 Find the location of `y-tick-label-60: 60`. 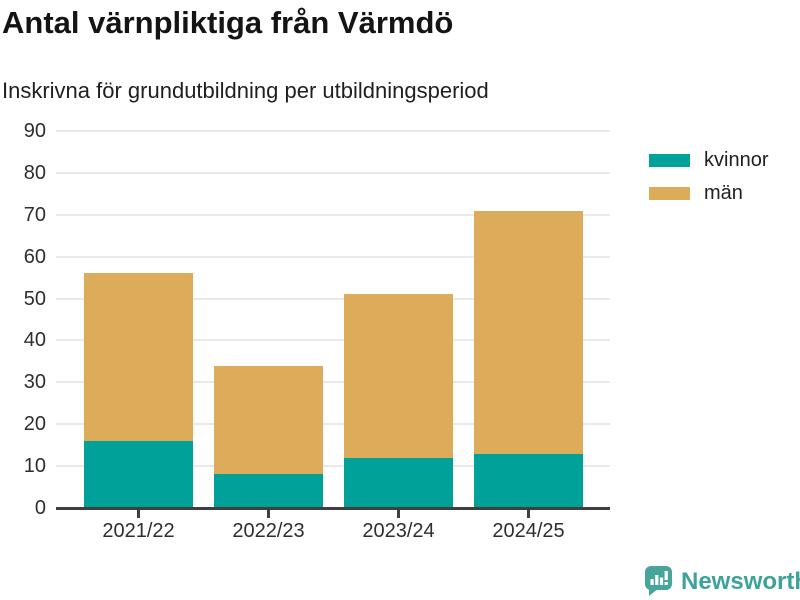

y-tick-label-60: 60 is located at coordinates (34, 256).